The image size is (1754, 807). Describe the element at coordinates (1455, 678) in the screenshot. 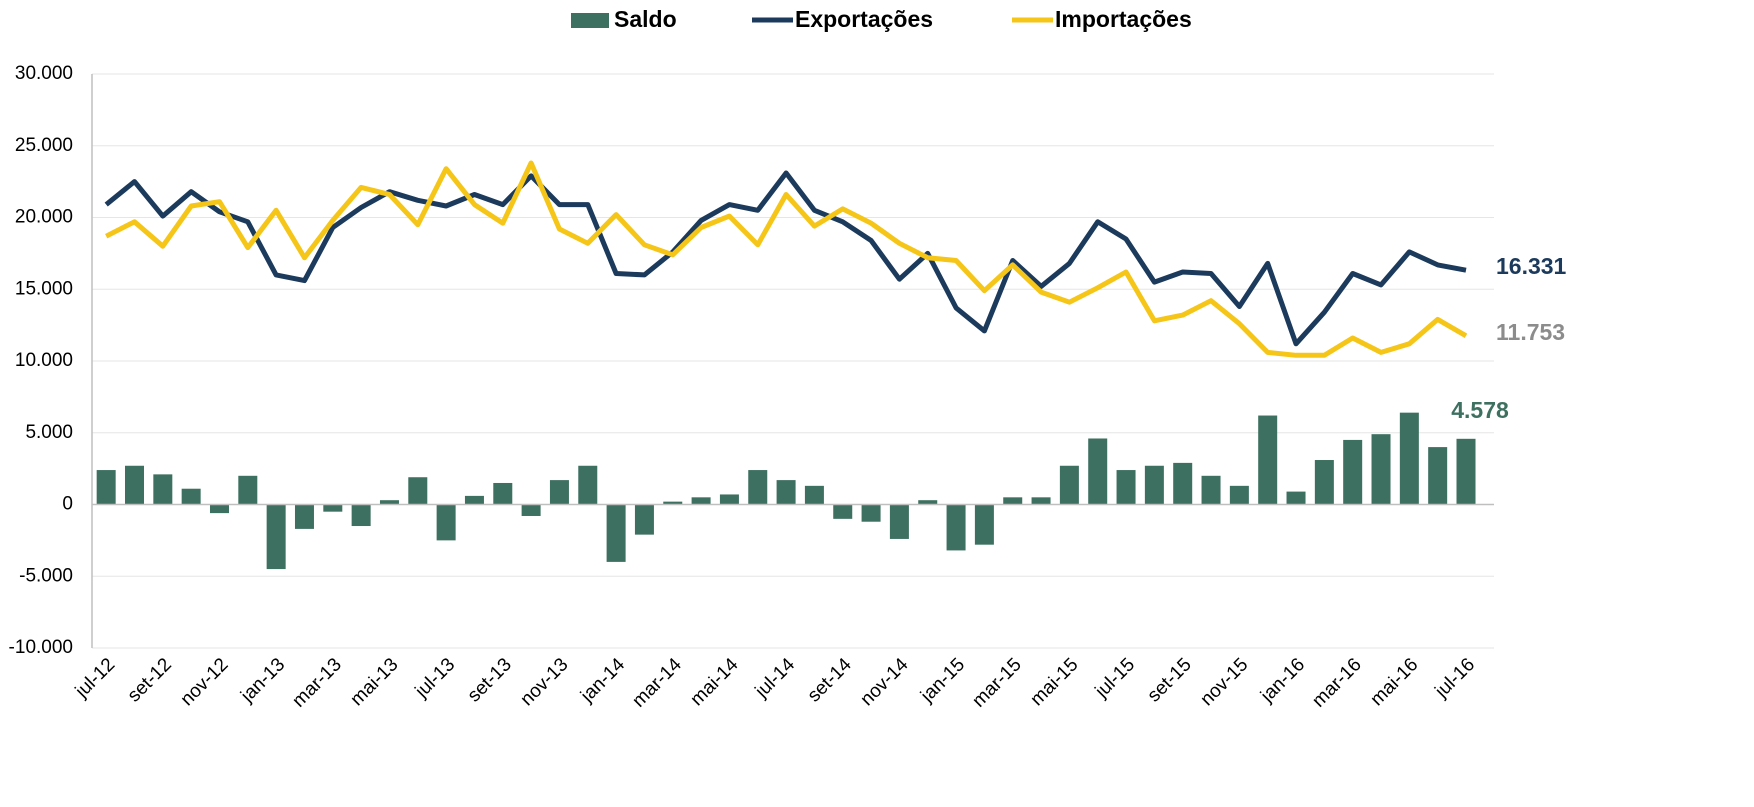

I see `x-tick-label: jul-16` at that location.